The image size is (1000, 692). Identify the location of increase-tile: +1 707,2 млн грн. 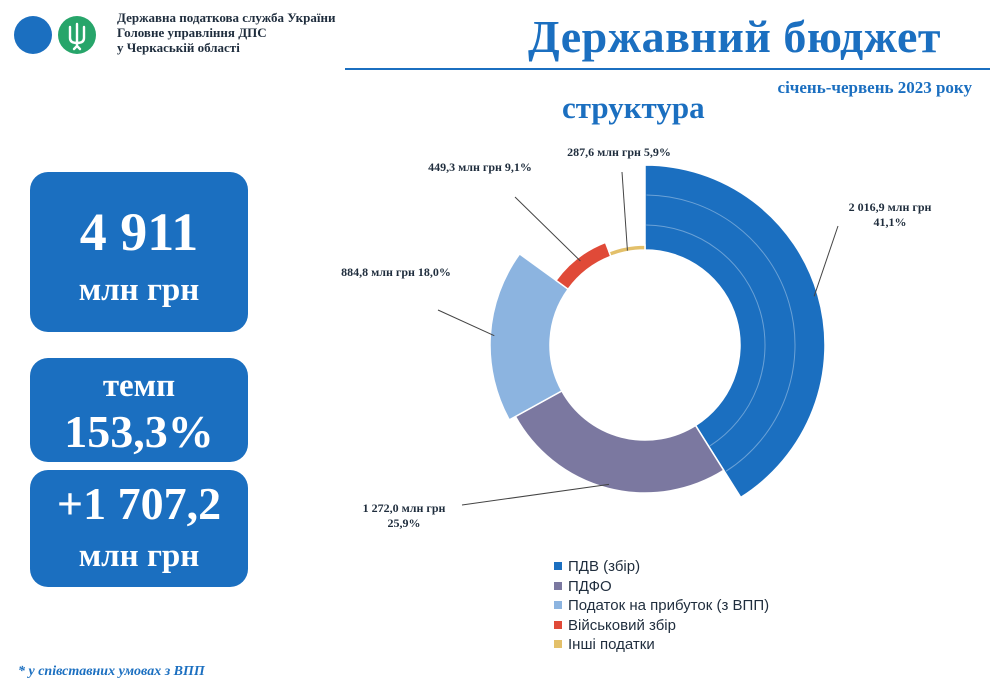
(139, 528).